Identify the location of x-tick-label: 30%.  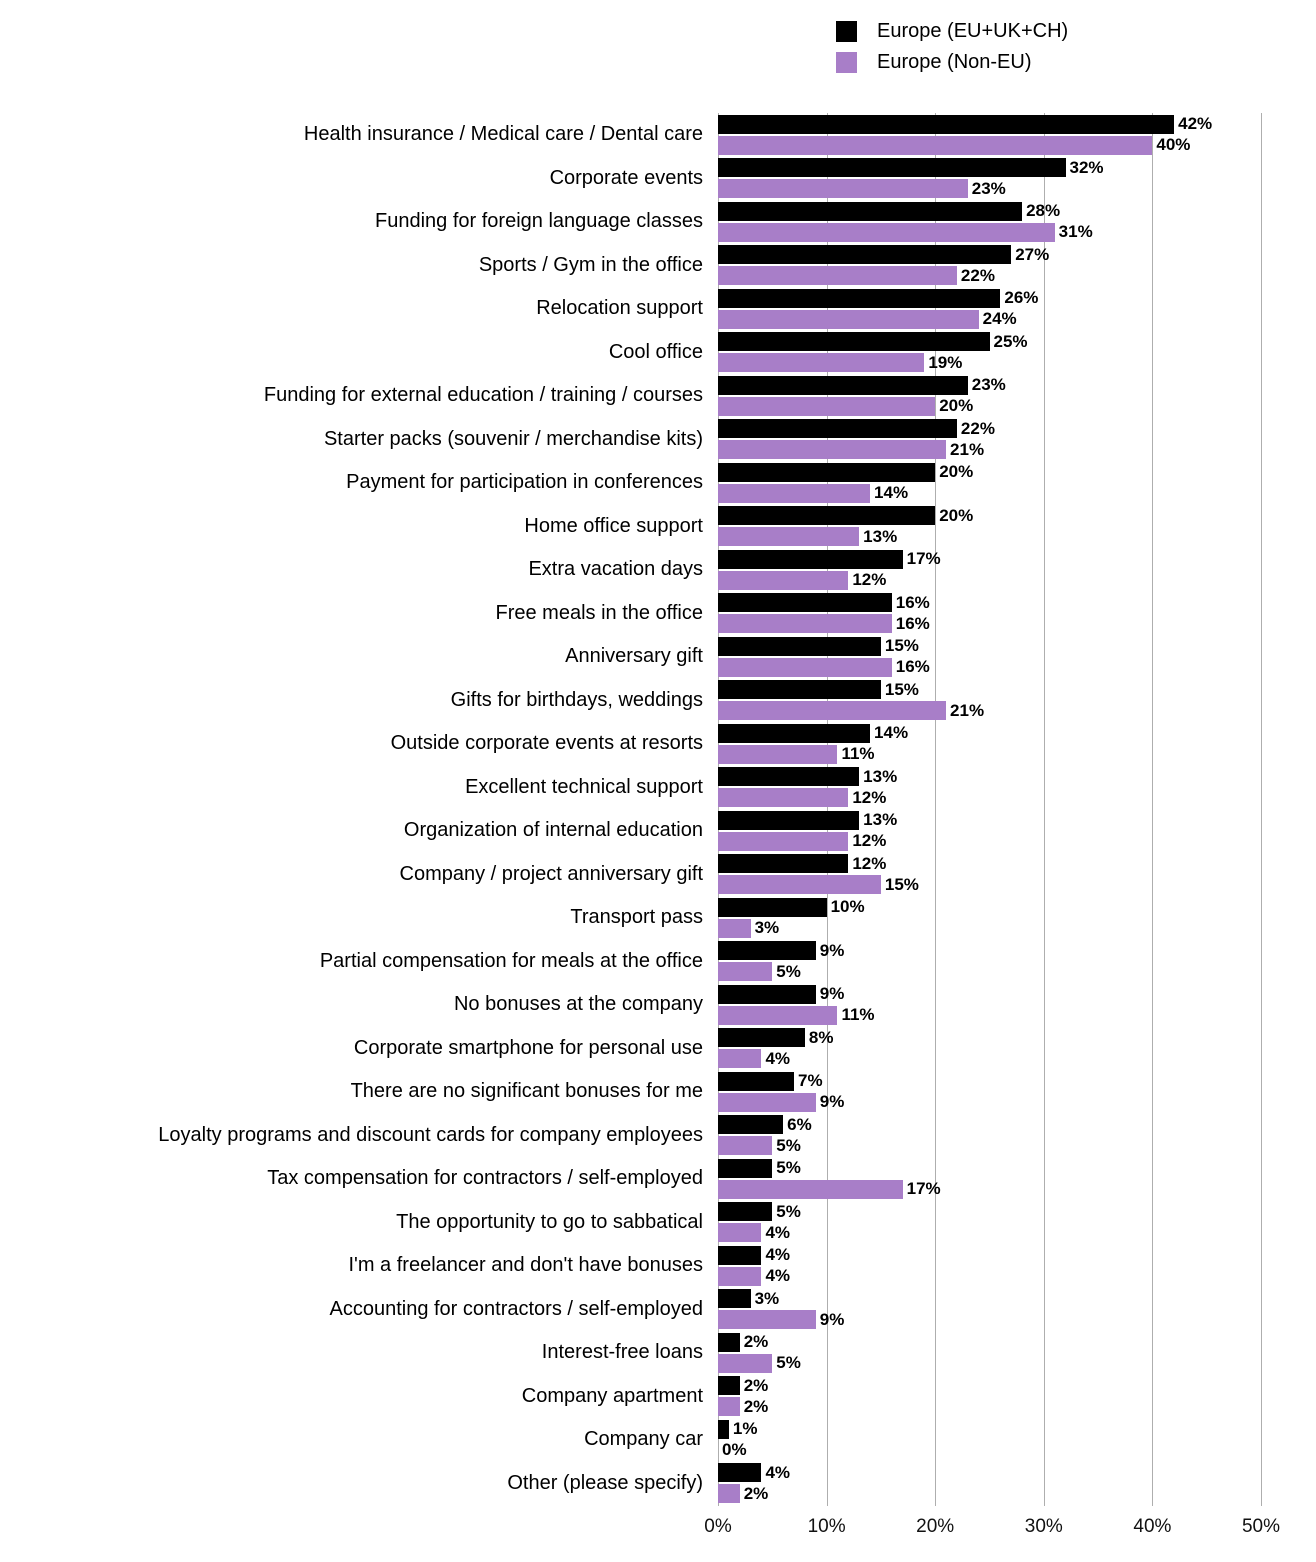
(1043, 1526).